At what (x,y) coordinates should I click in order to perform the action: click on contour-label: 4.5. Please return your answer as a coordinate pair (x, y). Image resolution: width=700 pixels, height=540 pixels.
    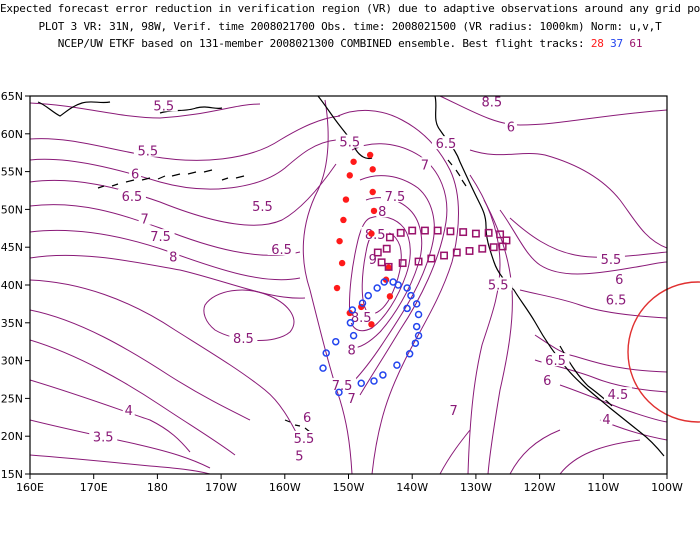
    Looking at the image, I should click on (618, 395).